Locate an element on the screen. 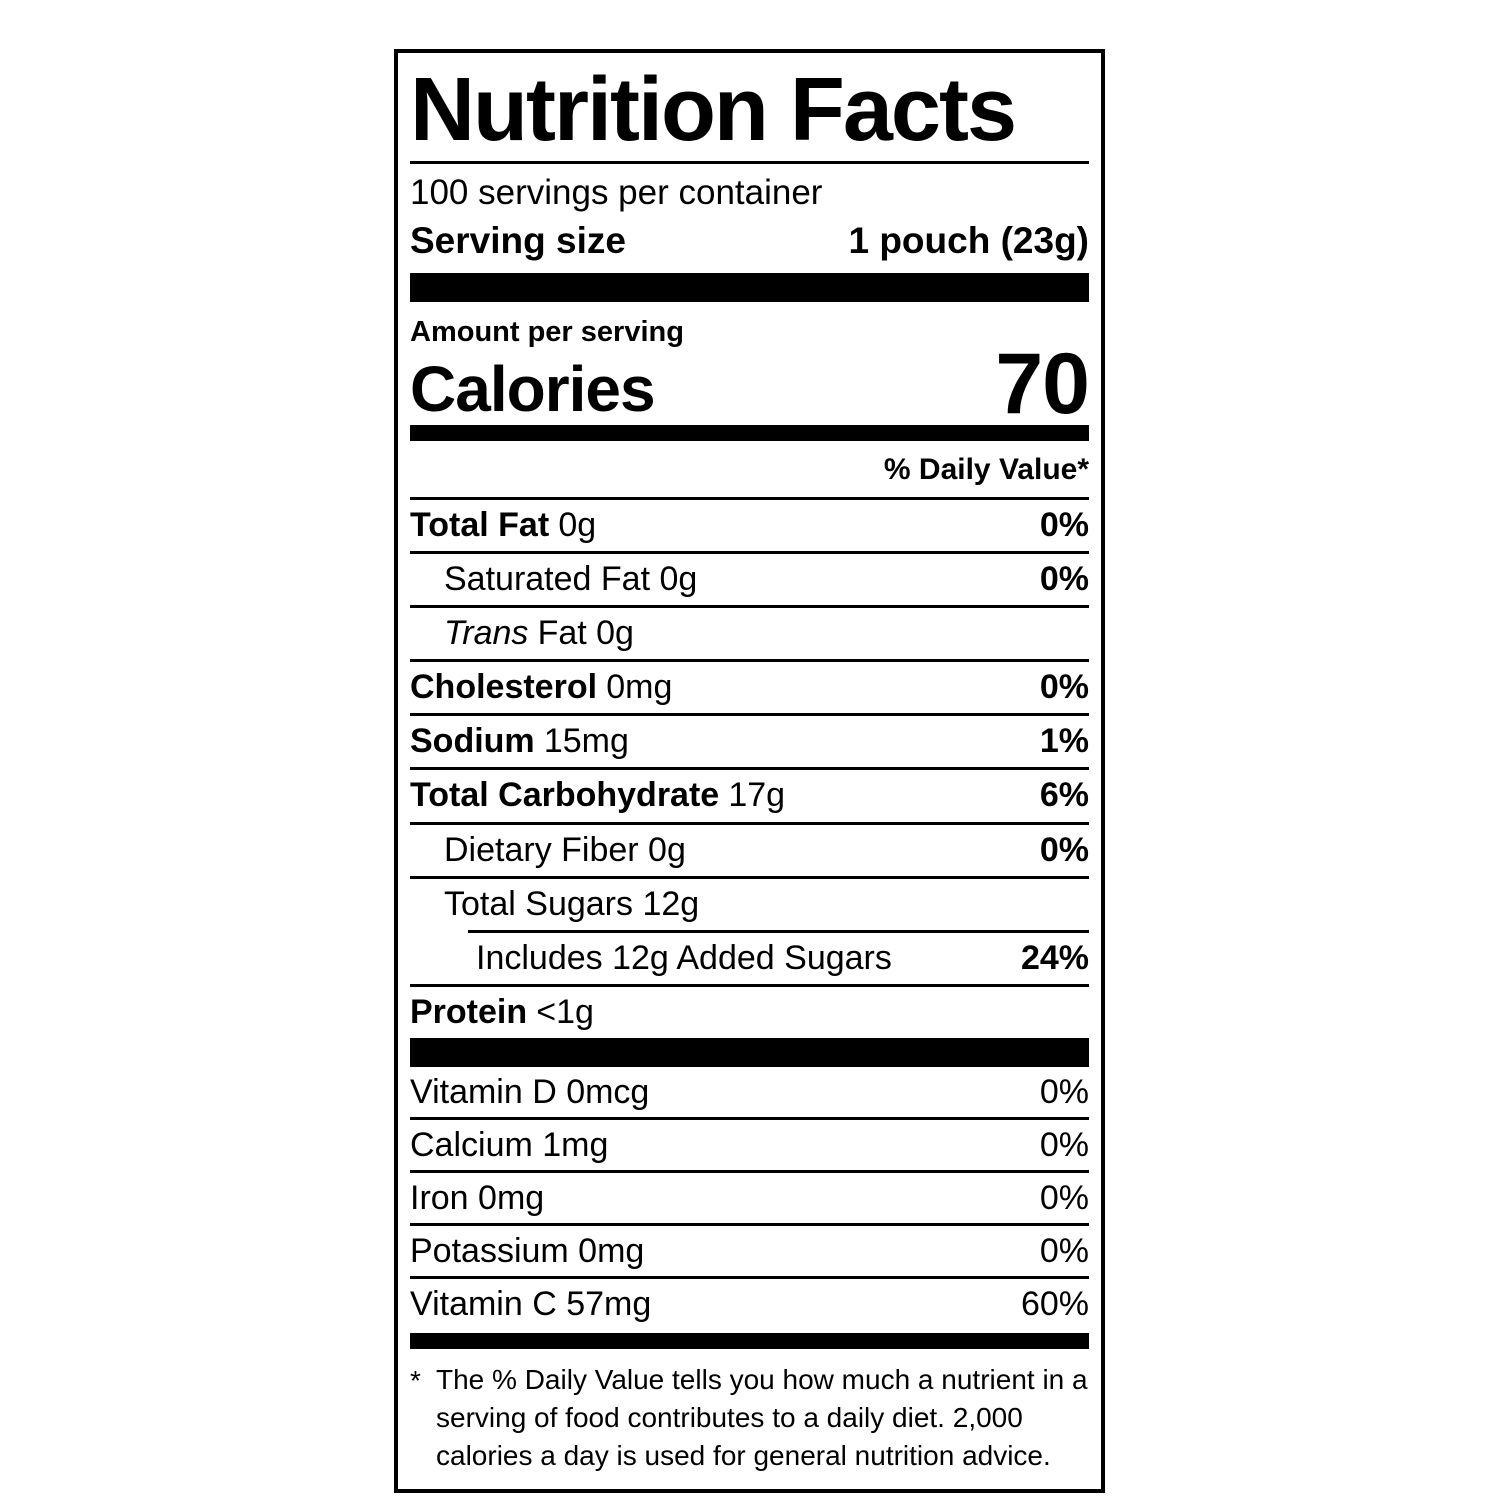  section-bar-thick-top is located at coordinates (749, 287).